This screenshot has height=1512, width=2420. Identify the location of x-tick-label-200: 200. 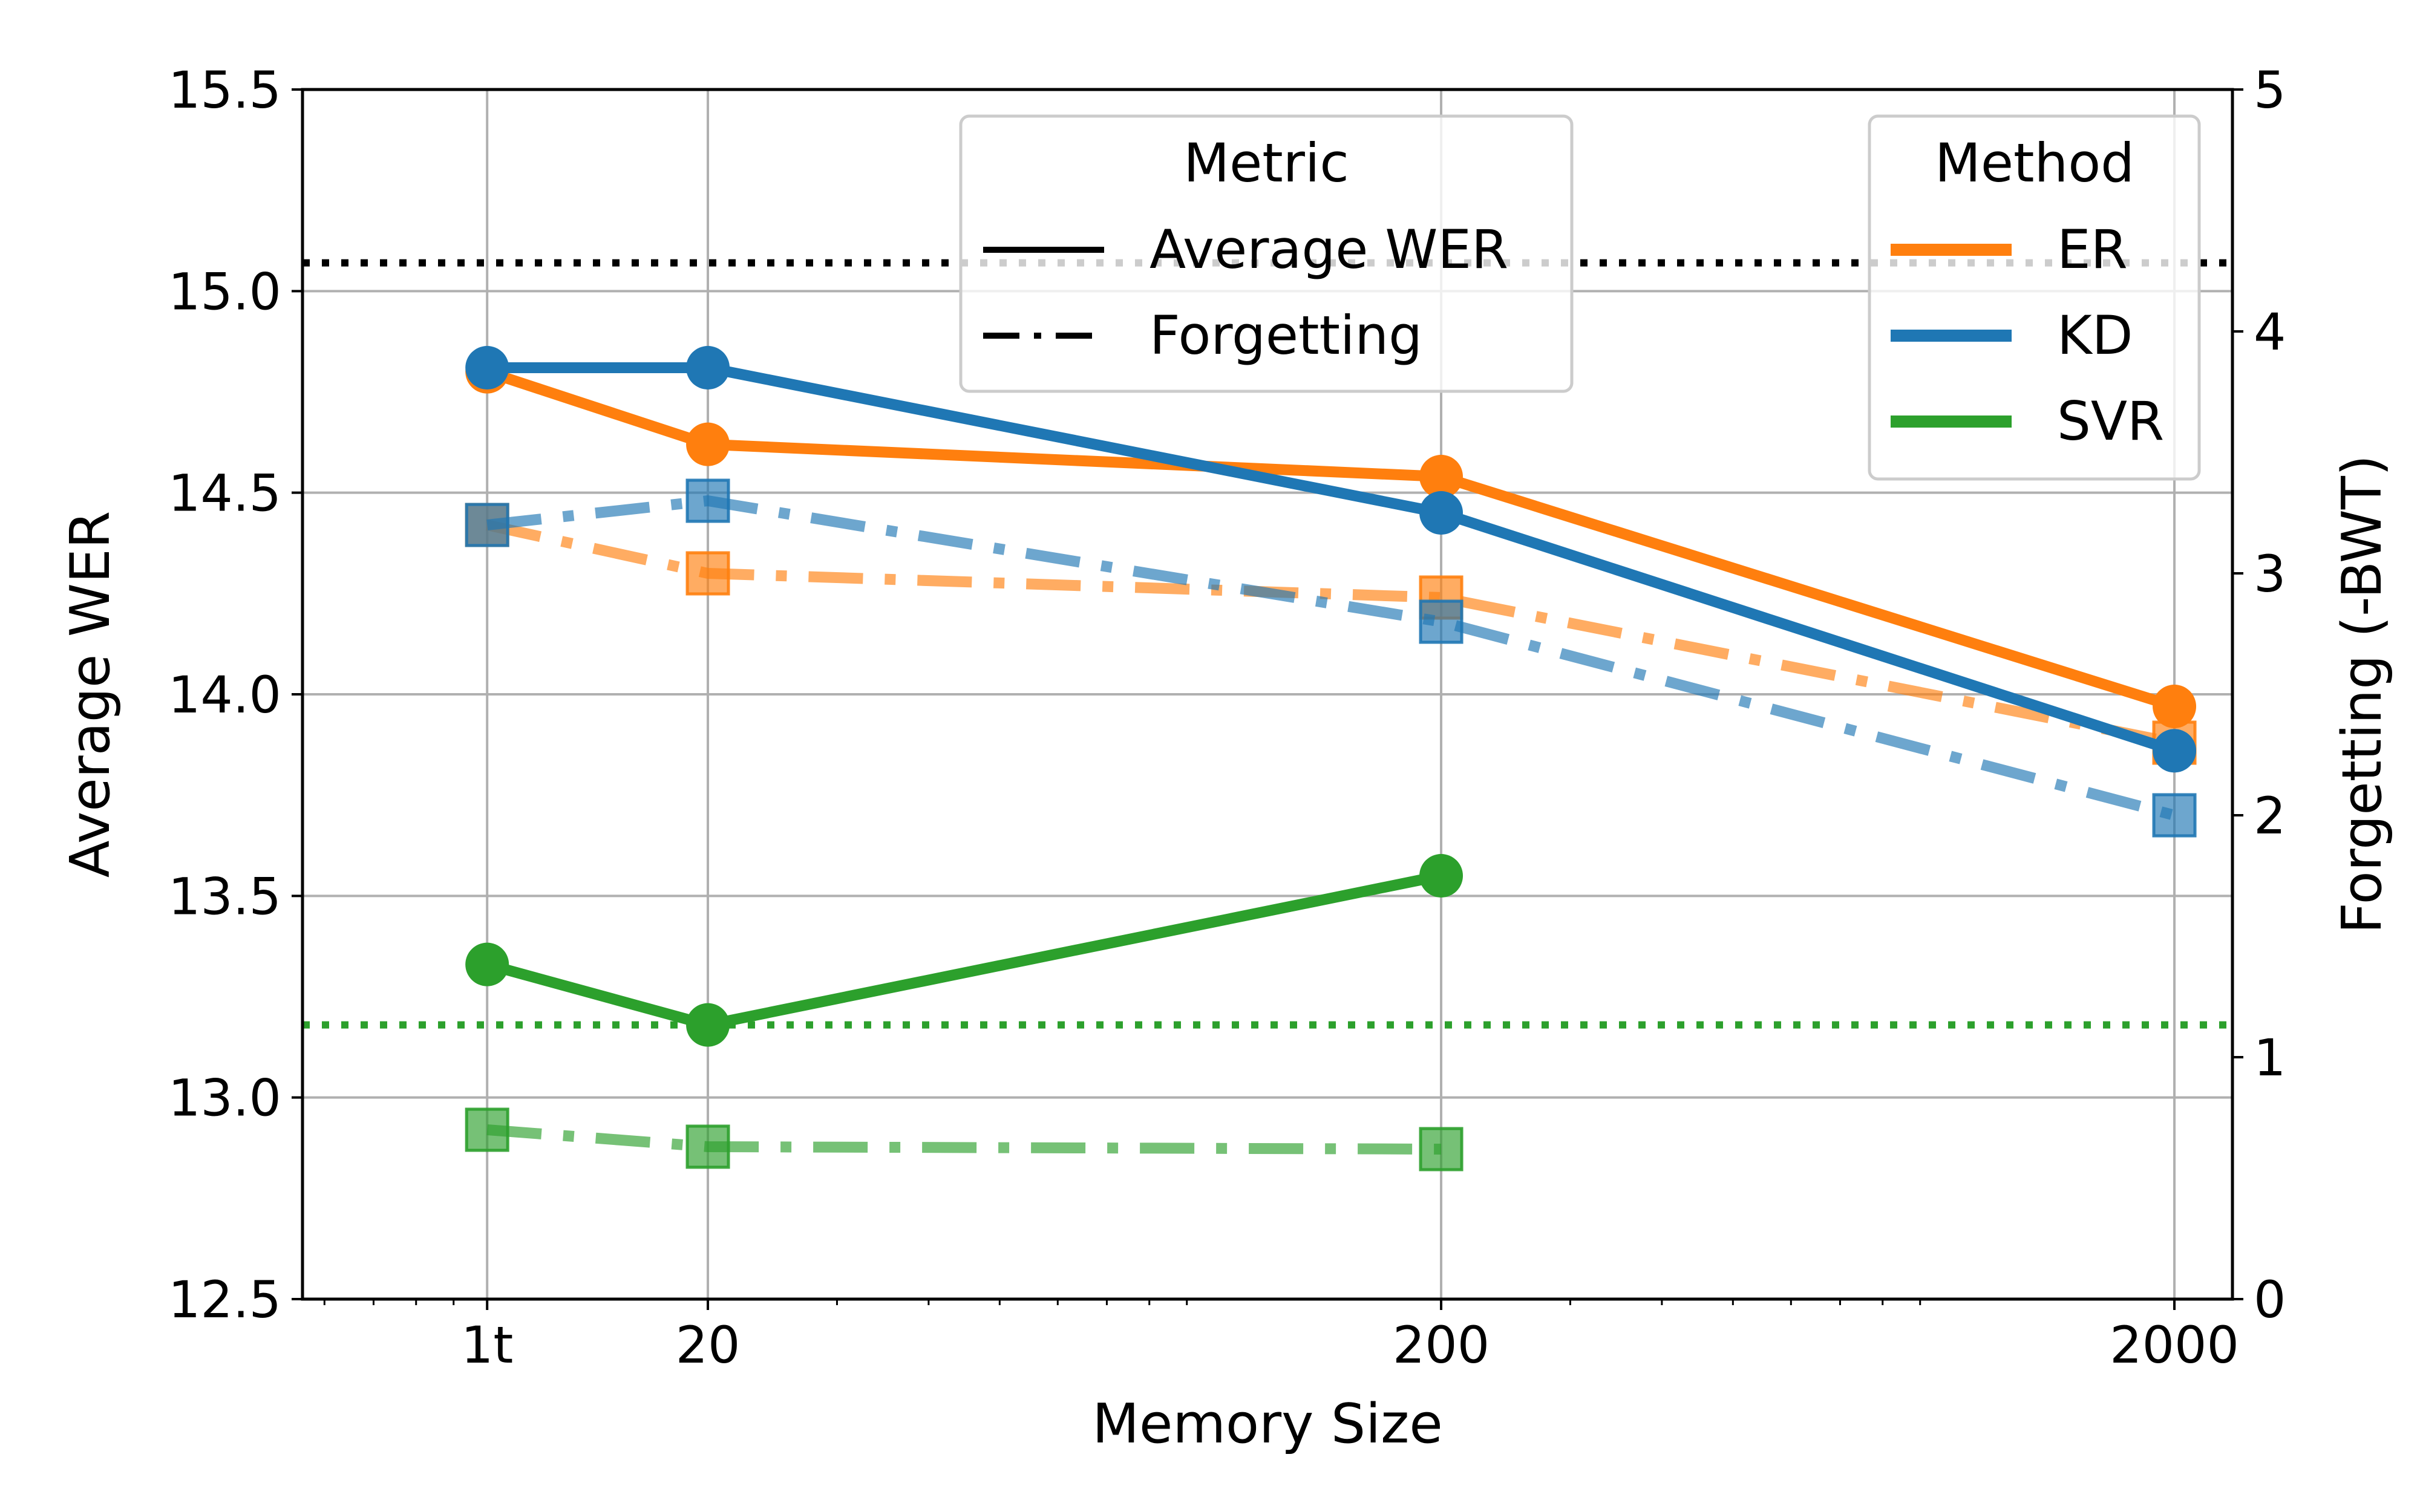
(1441, 1345).